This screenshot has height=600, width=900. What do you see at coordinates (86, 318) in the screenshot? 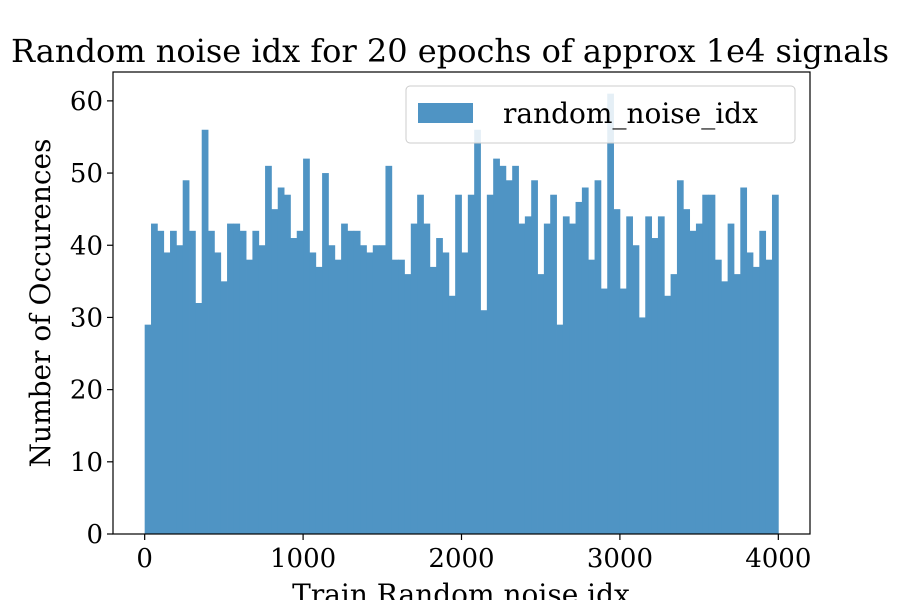
I see `y-tick-label: 30` at bounding box center [86, 318].